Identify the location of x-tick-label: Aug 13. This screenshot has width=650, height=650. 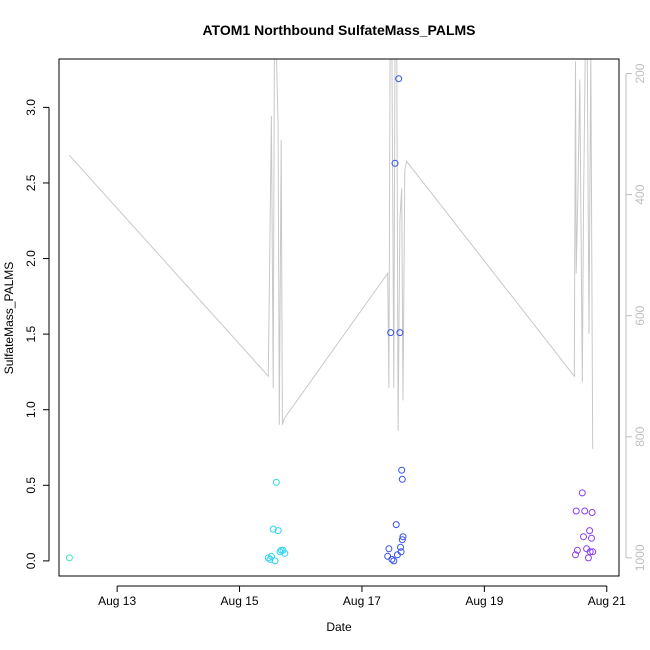
(117, 601).